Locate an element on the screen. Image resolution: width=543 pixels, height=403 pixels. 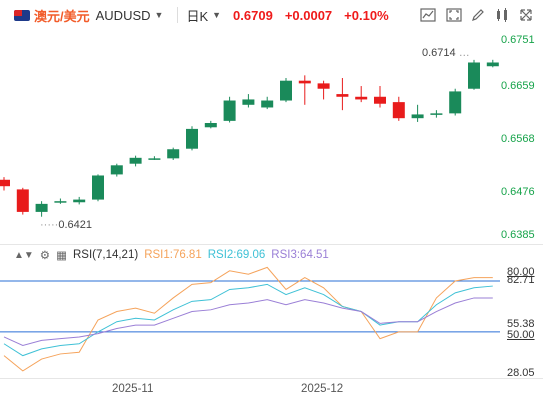
rsi-axis-tick: 82.71 is located at coordinates (521, 280).